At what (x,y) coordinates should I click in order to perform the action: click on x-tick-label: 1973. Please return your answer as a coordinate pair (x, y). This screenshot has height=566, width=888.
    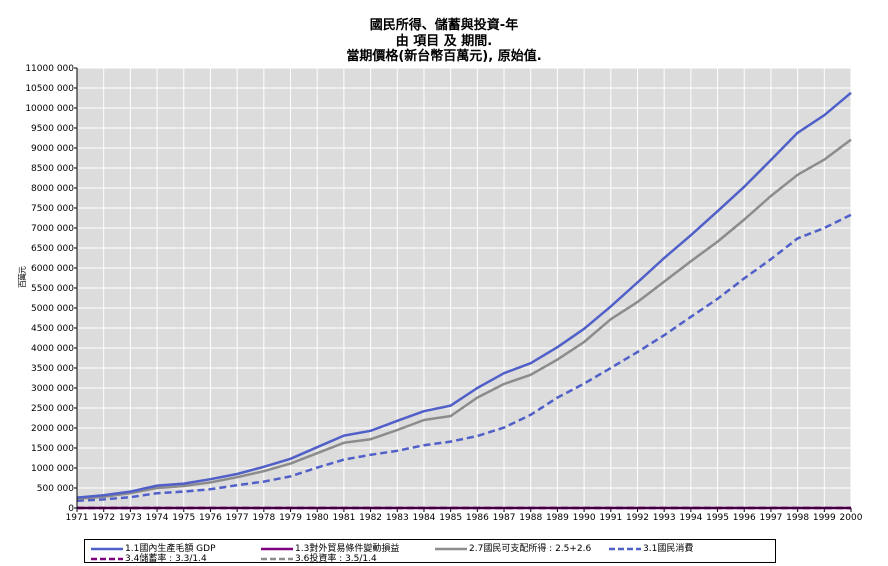
    Looking at the image, I should click on (130, 518).